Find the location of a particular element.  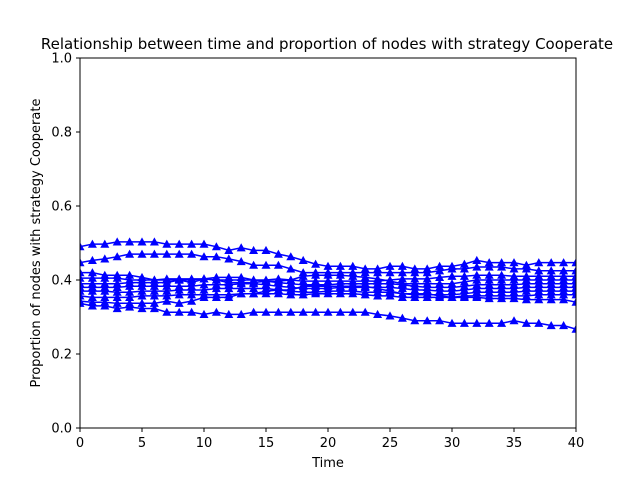

x-tick-label: 5 is located at coordinates (142, 443).